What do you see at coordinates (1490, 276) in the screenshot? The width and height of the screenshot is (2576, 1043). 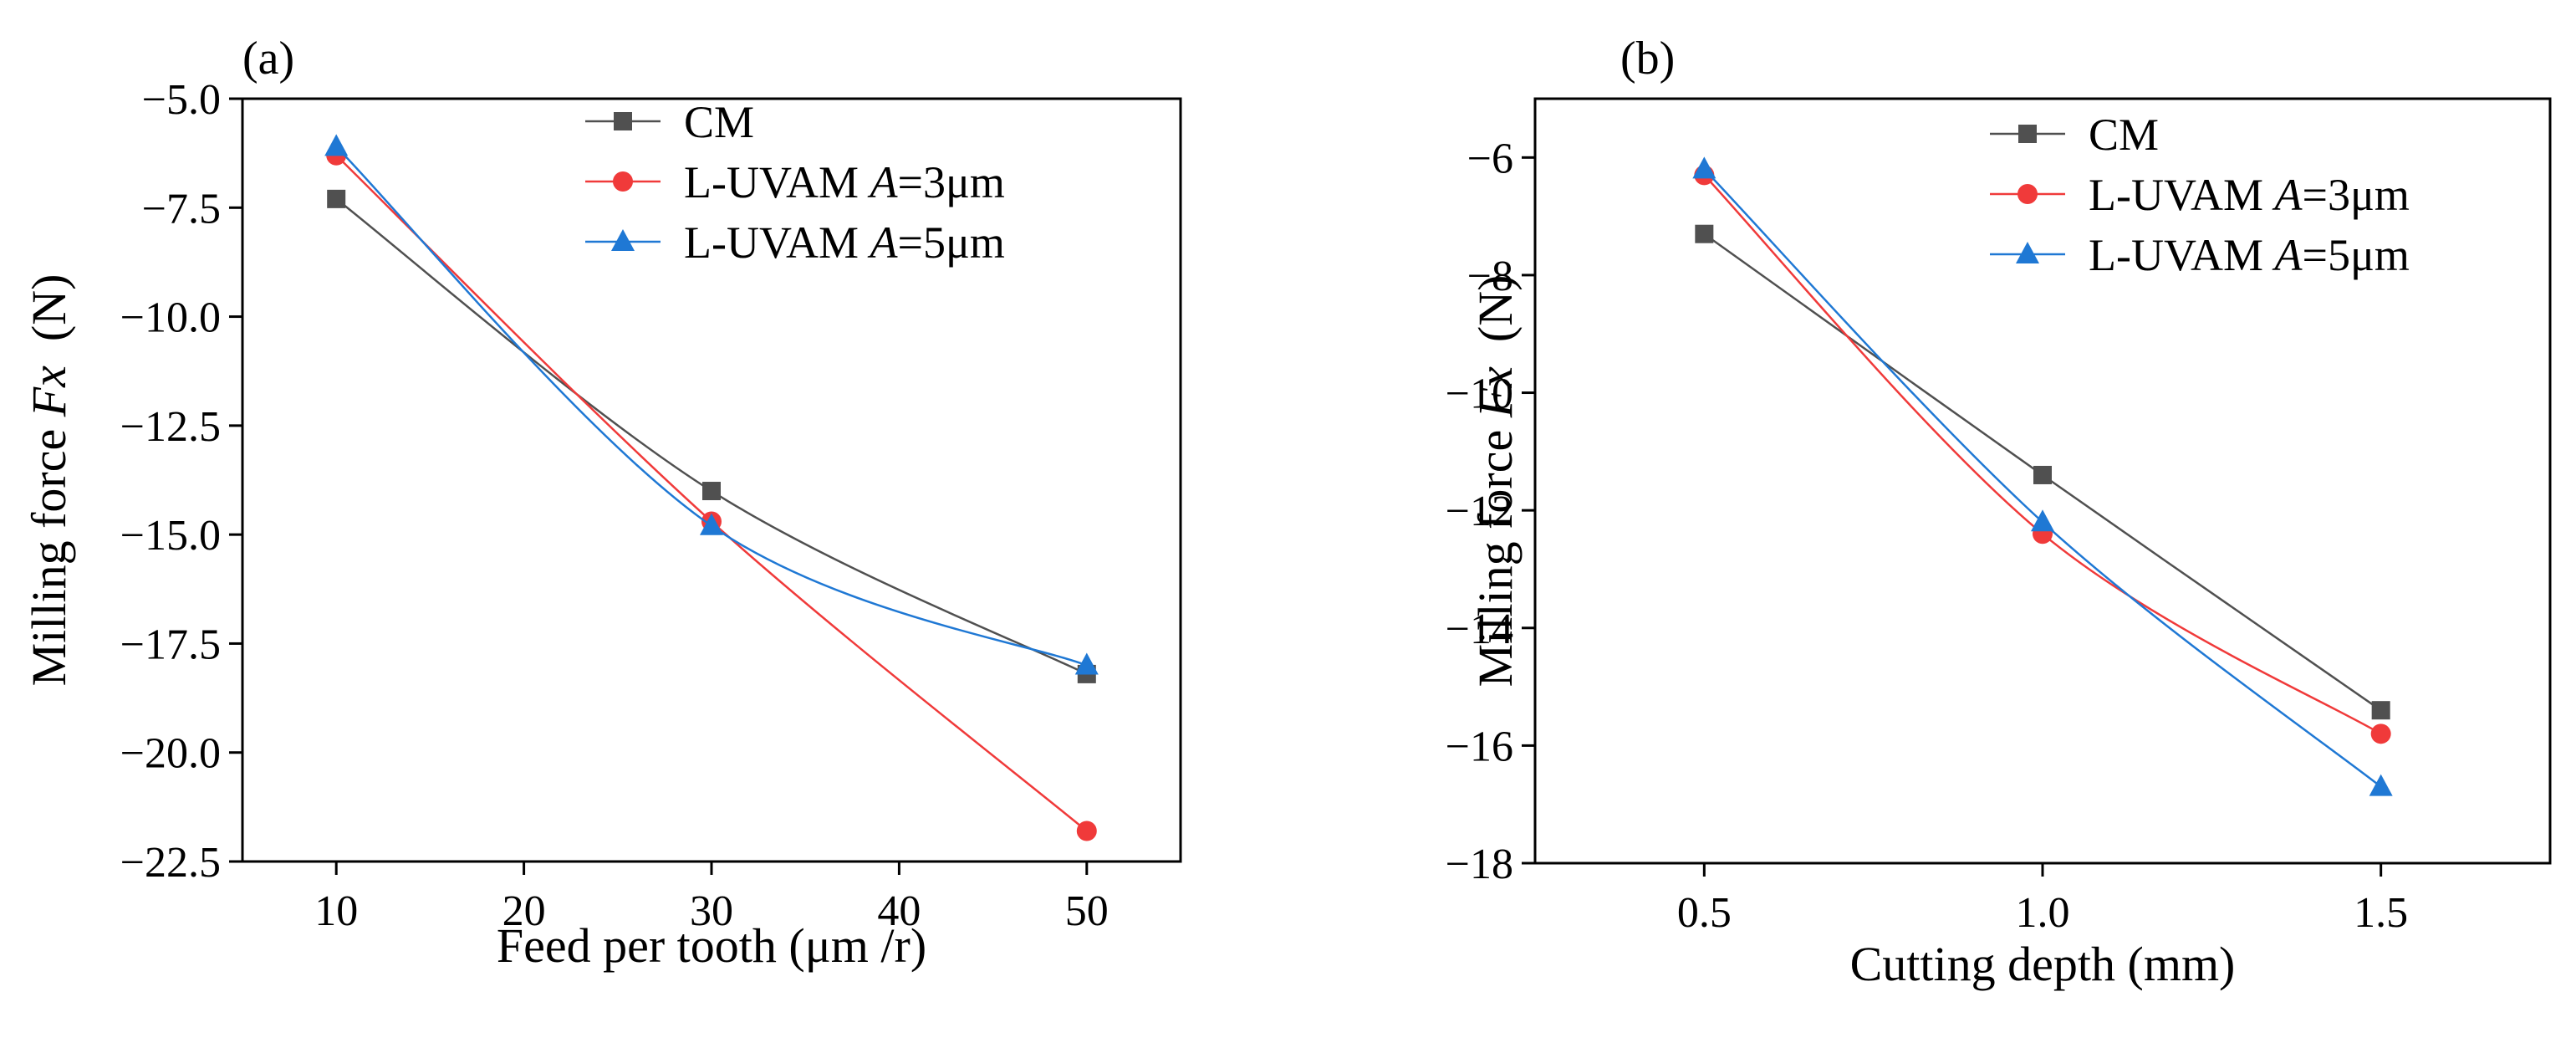 I see `y-tick-label: −8` at bounding box center [1490, 276].